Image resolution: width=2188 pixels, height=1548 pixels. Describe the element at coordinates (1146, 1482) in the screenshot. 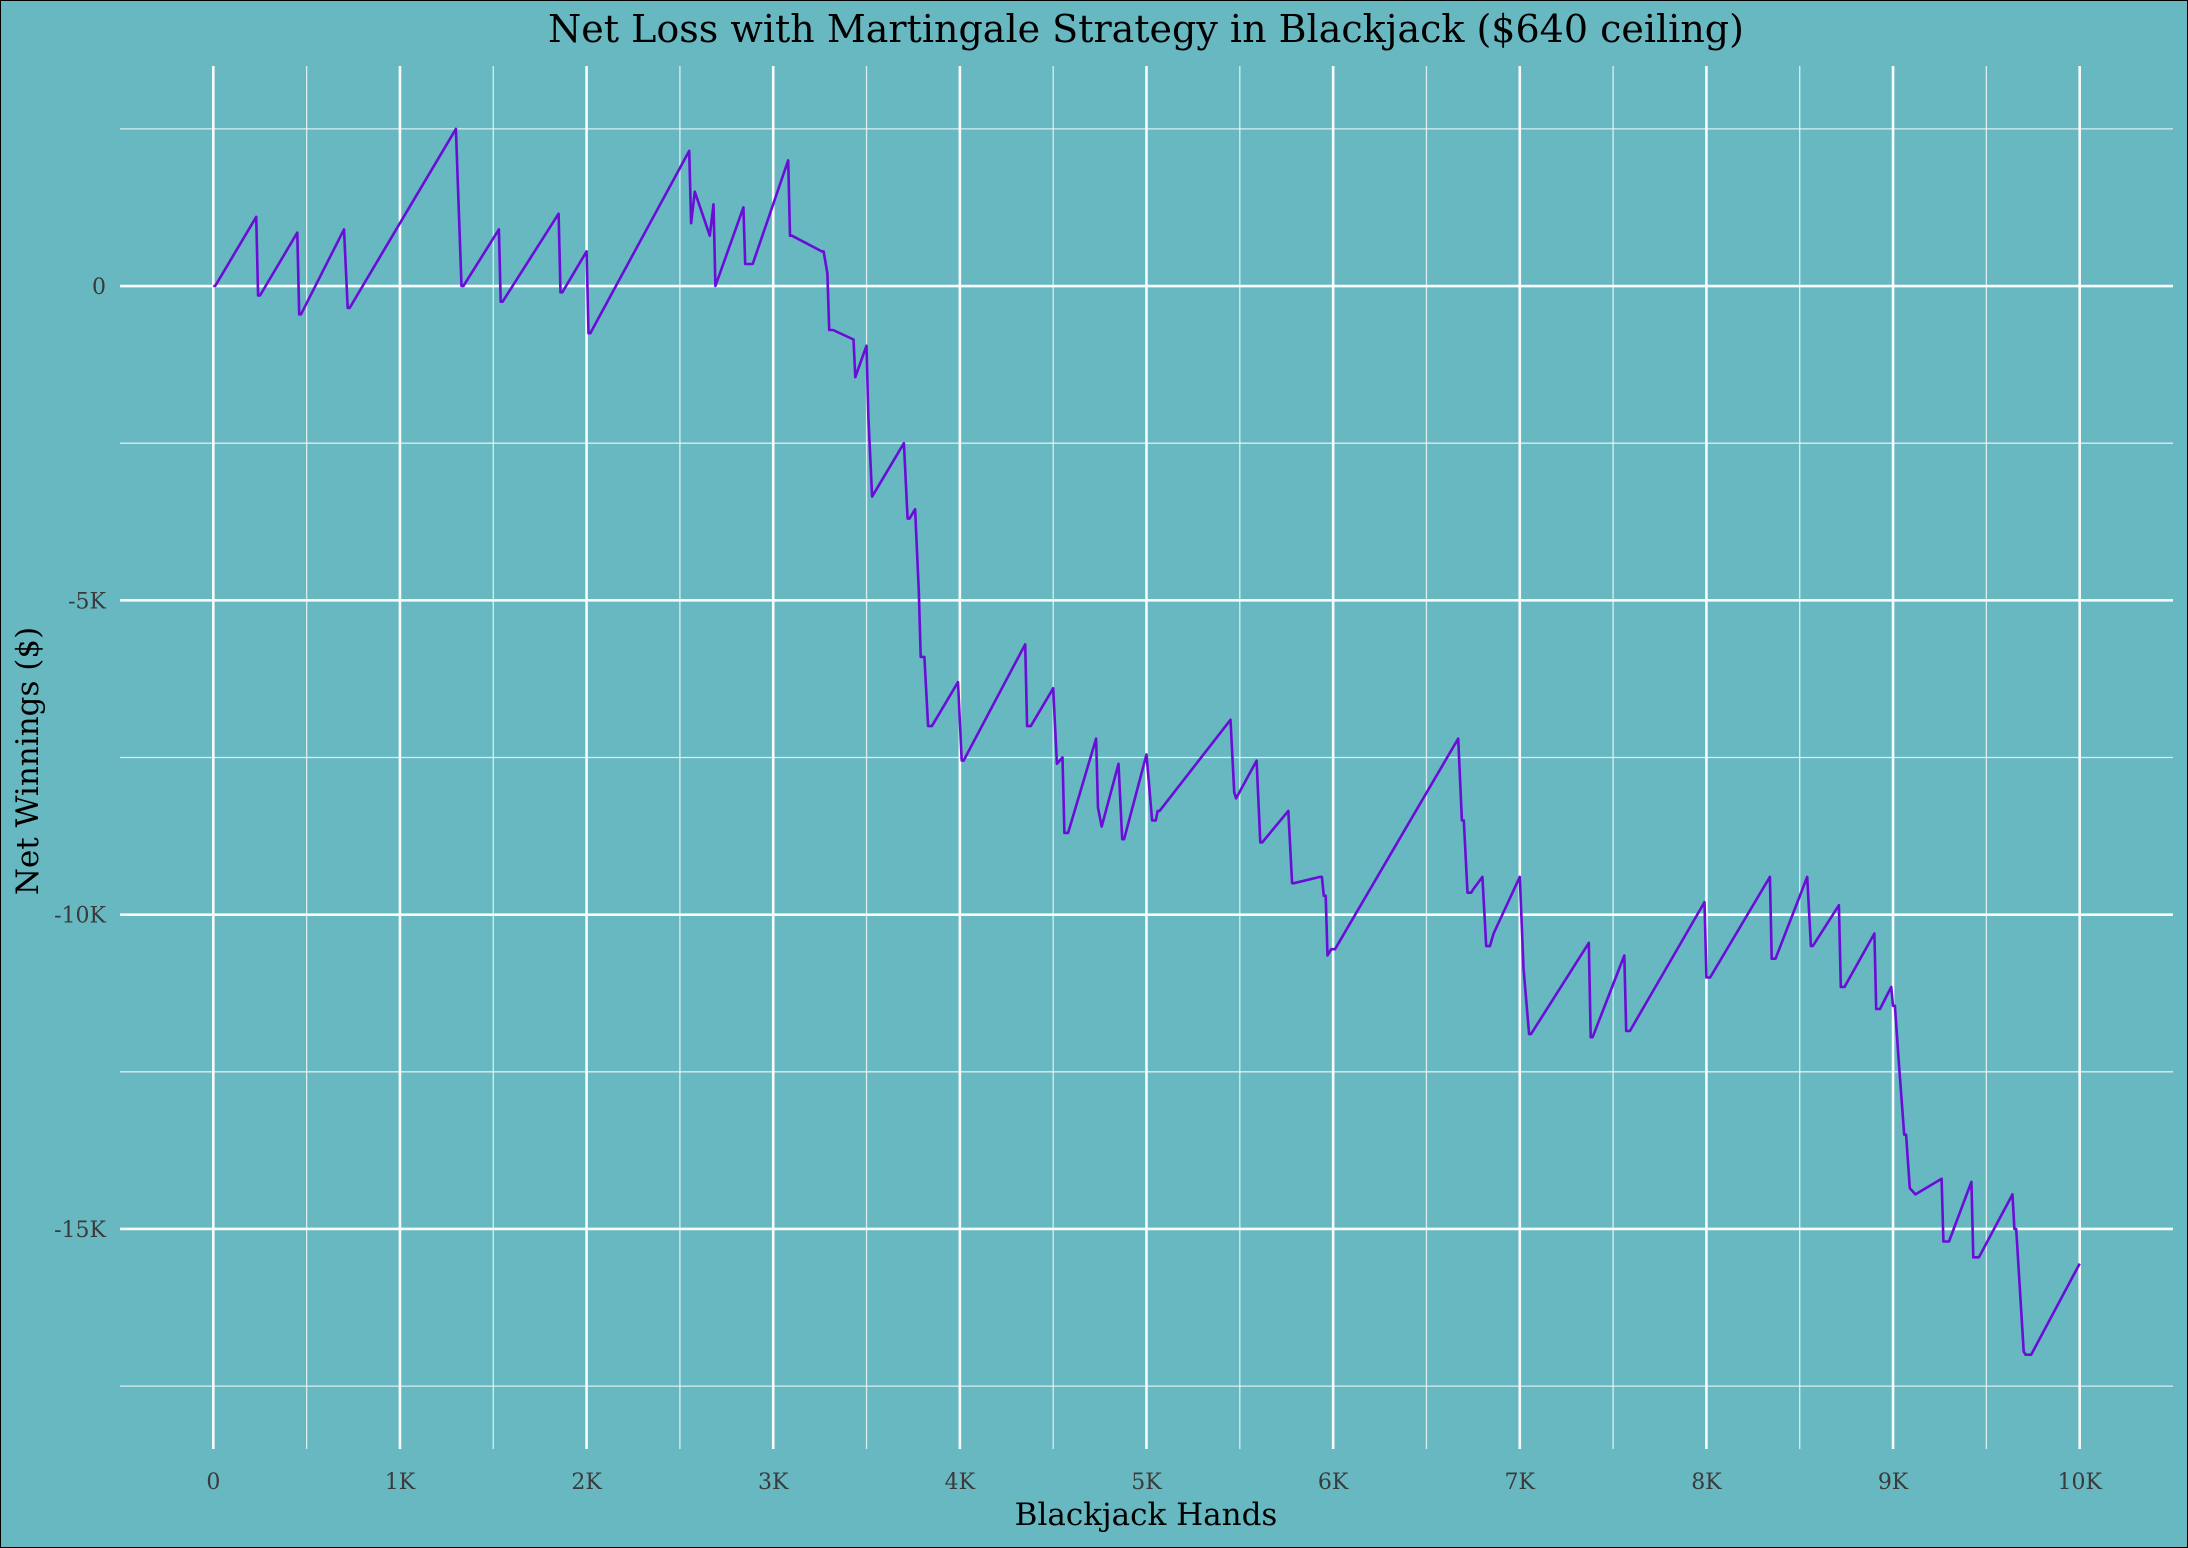

I see `x-tick-label: 5K` at that location.